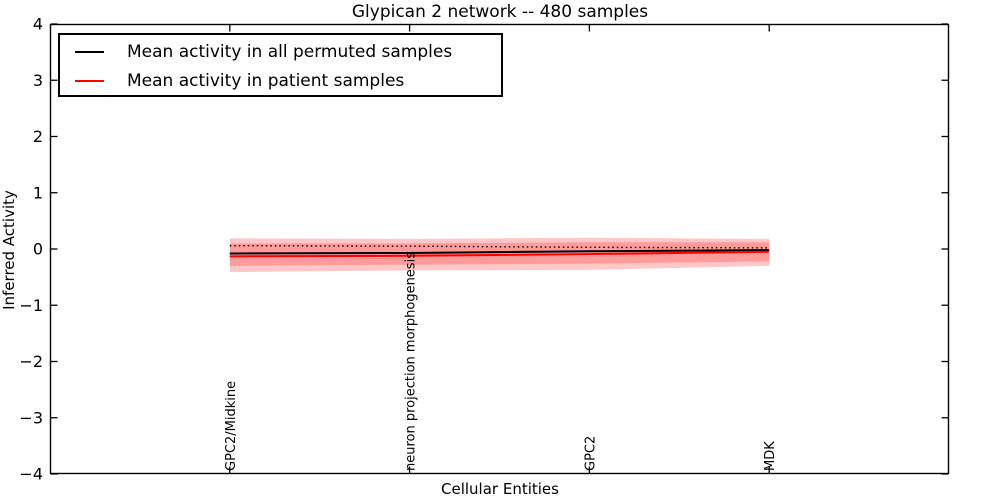 This screenshot has width=1000, height=500. Describe the element at coordinates (500, 12) in the screenshot. I see `chart-title: Glypican 2 network -- 480 samples` at that location.